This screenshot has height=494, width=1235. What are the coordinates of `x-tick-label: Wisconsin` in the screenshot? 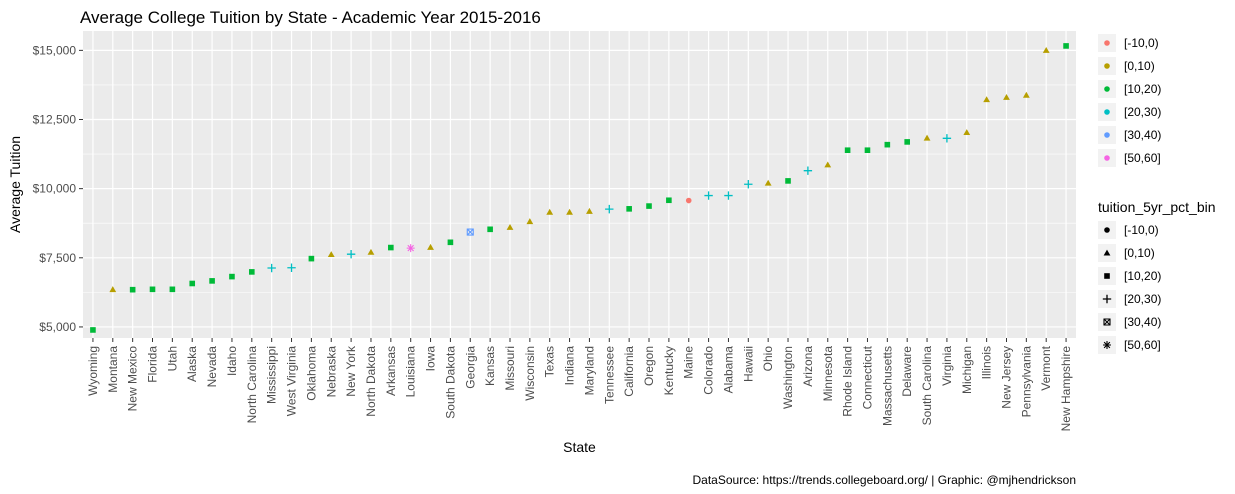 It's located at (530, 373).